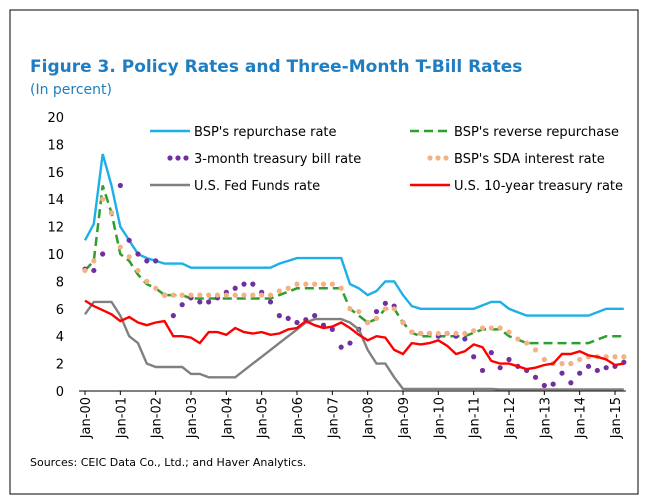 This screenshot has width=645, height=503. I want to click on series-line, so click(354, 335).